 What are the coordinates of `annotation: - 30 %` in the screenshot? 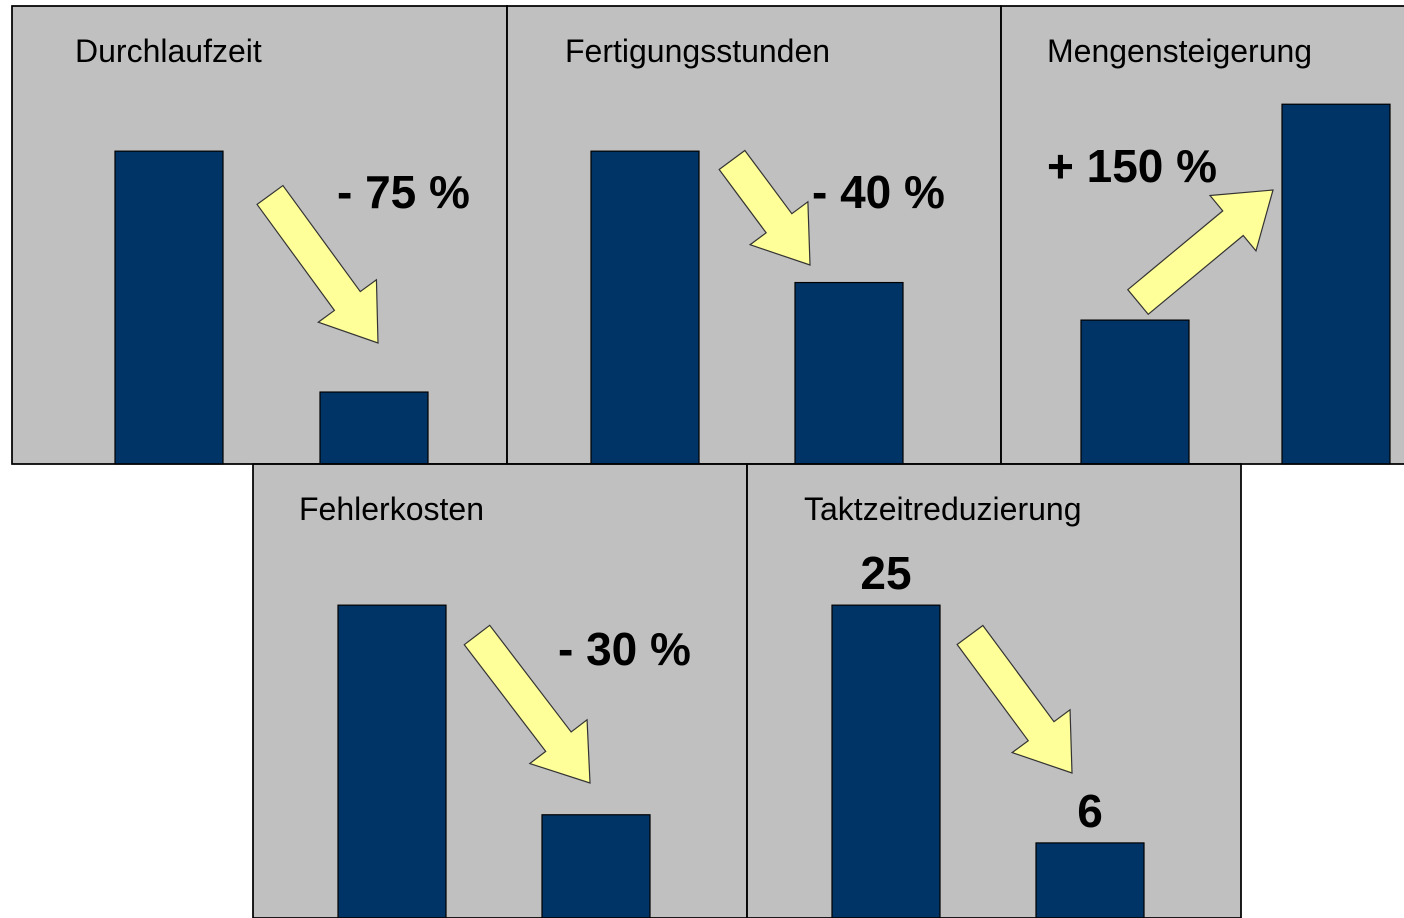 It's located at (624, 649).